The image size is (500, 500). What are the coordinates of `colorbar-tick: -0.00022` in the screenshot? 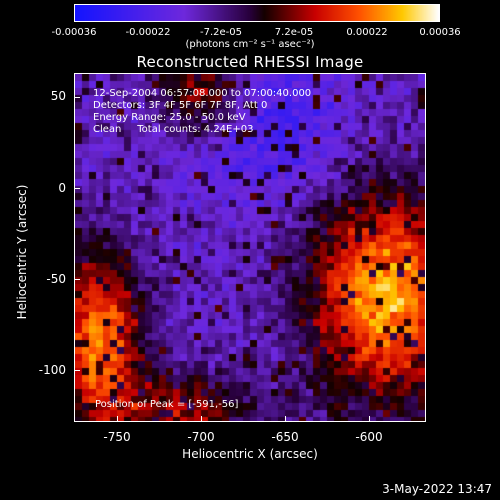 It's located at (148, 32).